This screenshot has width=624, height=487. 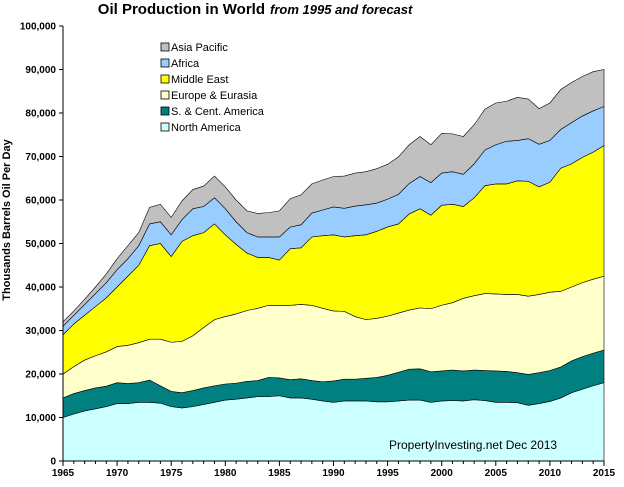 What do you see at coordinates (333, 473) in the screenshot?
I see `x-tick-label: 1990` at bounding box center [333, 473].